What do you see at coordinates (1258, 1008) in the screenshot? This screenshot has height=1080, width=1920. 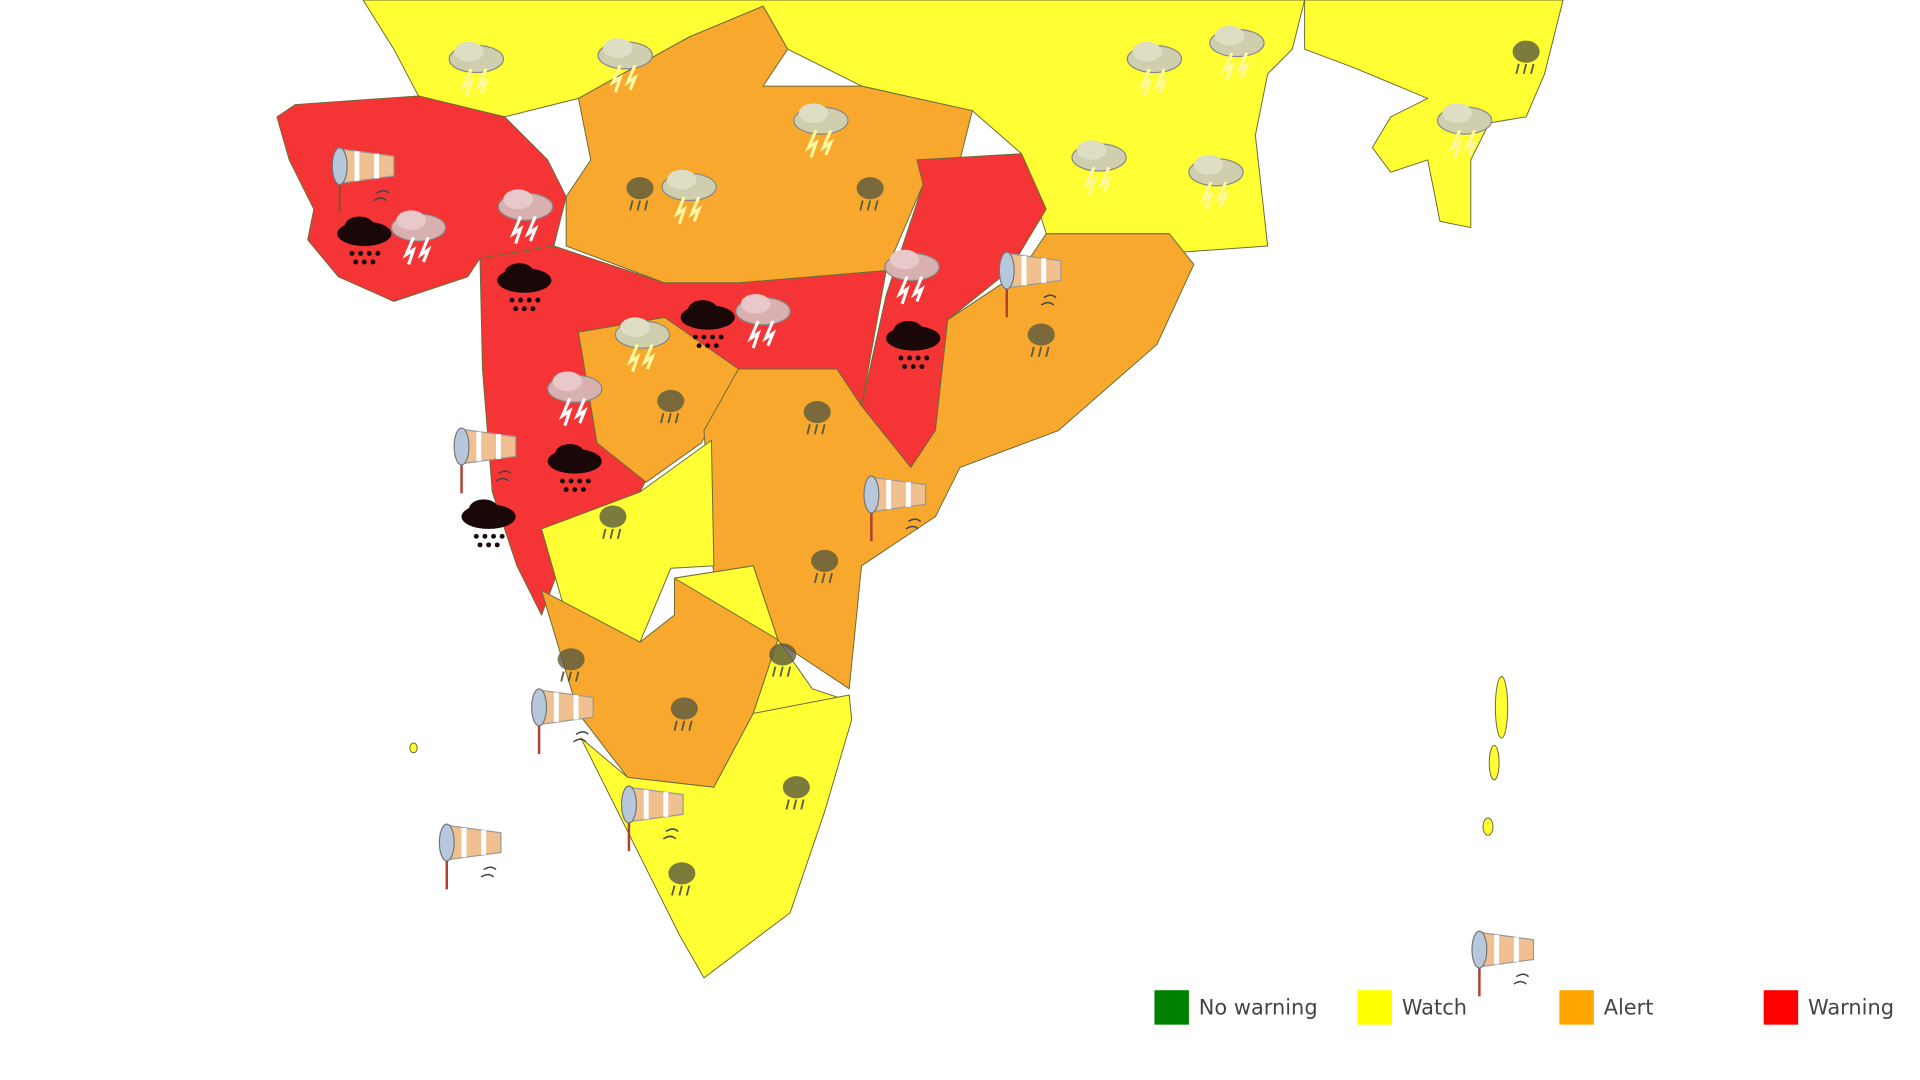 I see `legend-label: No warning` at bounding box center [1258, 1008].